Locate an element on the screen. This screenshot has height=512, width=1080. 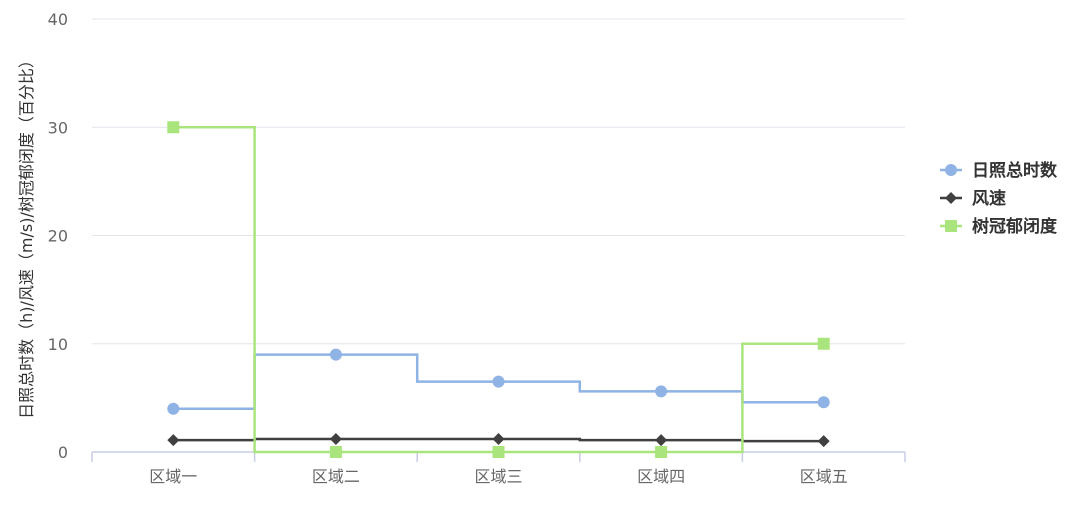
y-tick-label: 0 is located at coordinates (63, 452).